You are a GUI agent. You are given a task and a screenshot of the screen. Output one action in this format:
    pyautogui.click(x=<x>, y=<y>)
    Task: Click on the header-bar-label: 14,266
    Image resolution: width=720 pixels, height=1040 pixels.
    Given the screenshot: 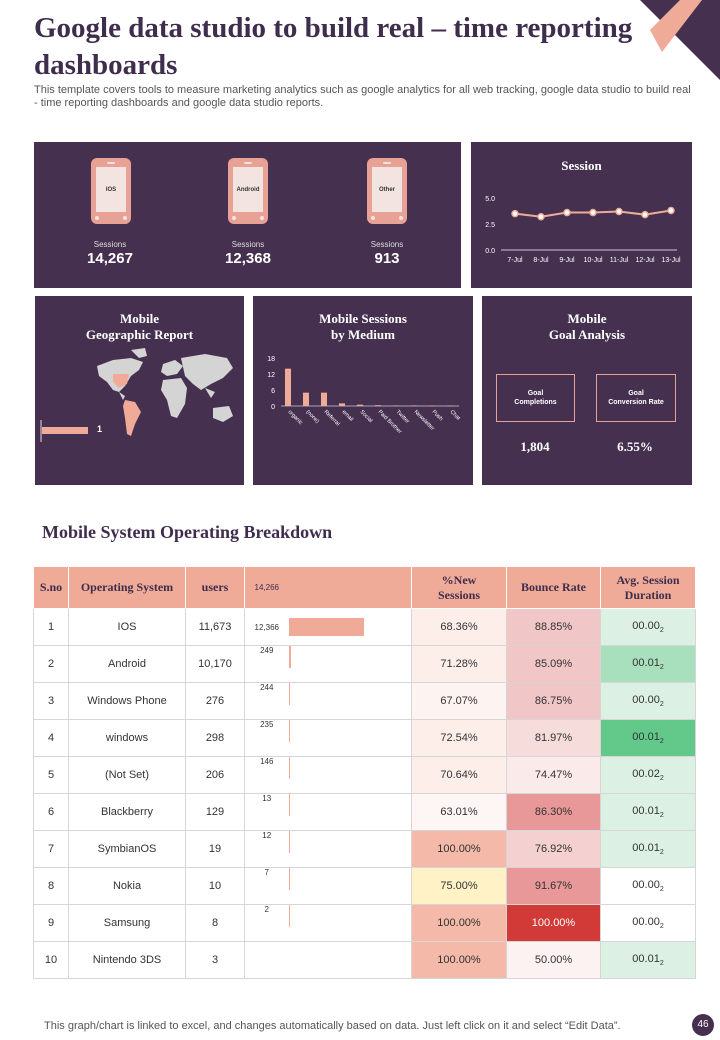 What is the action you would take?
    pyautogui.click(x=266, y=587)
    